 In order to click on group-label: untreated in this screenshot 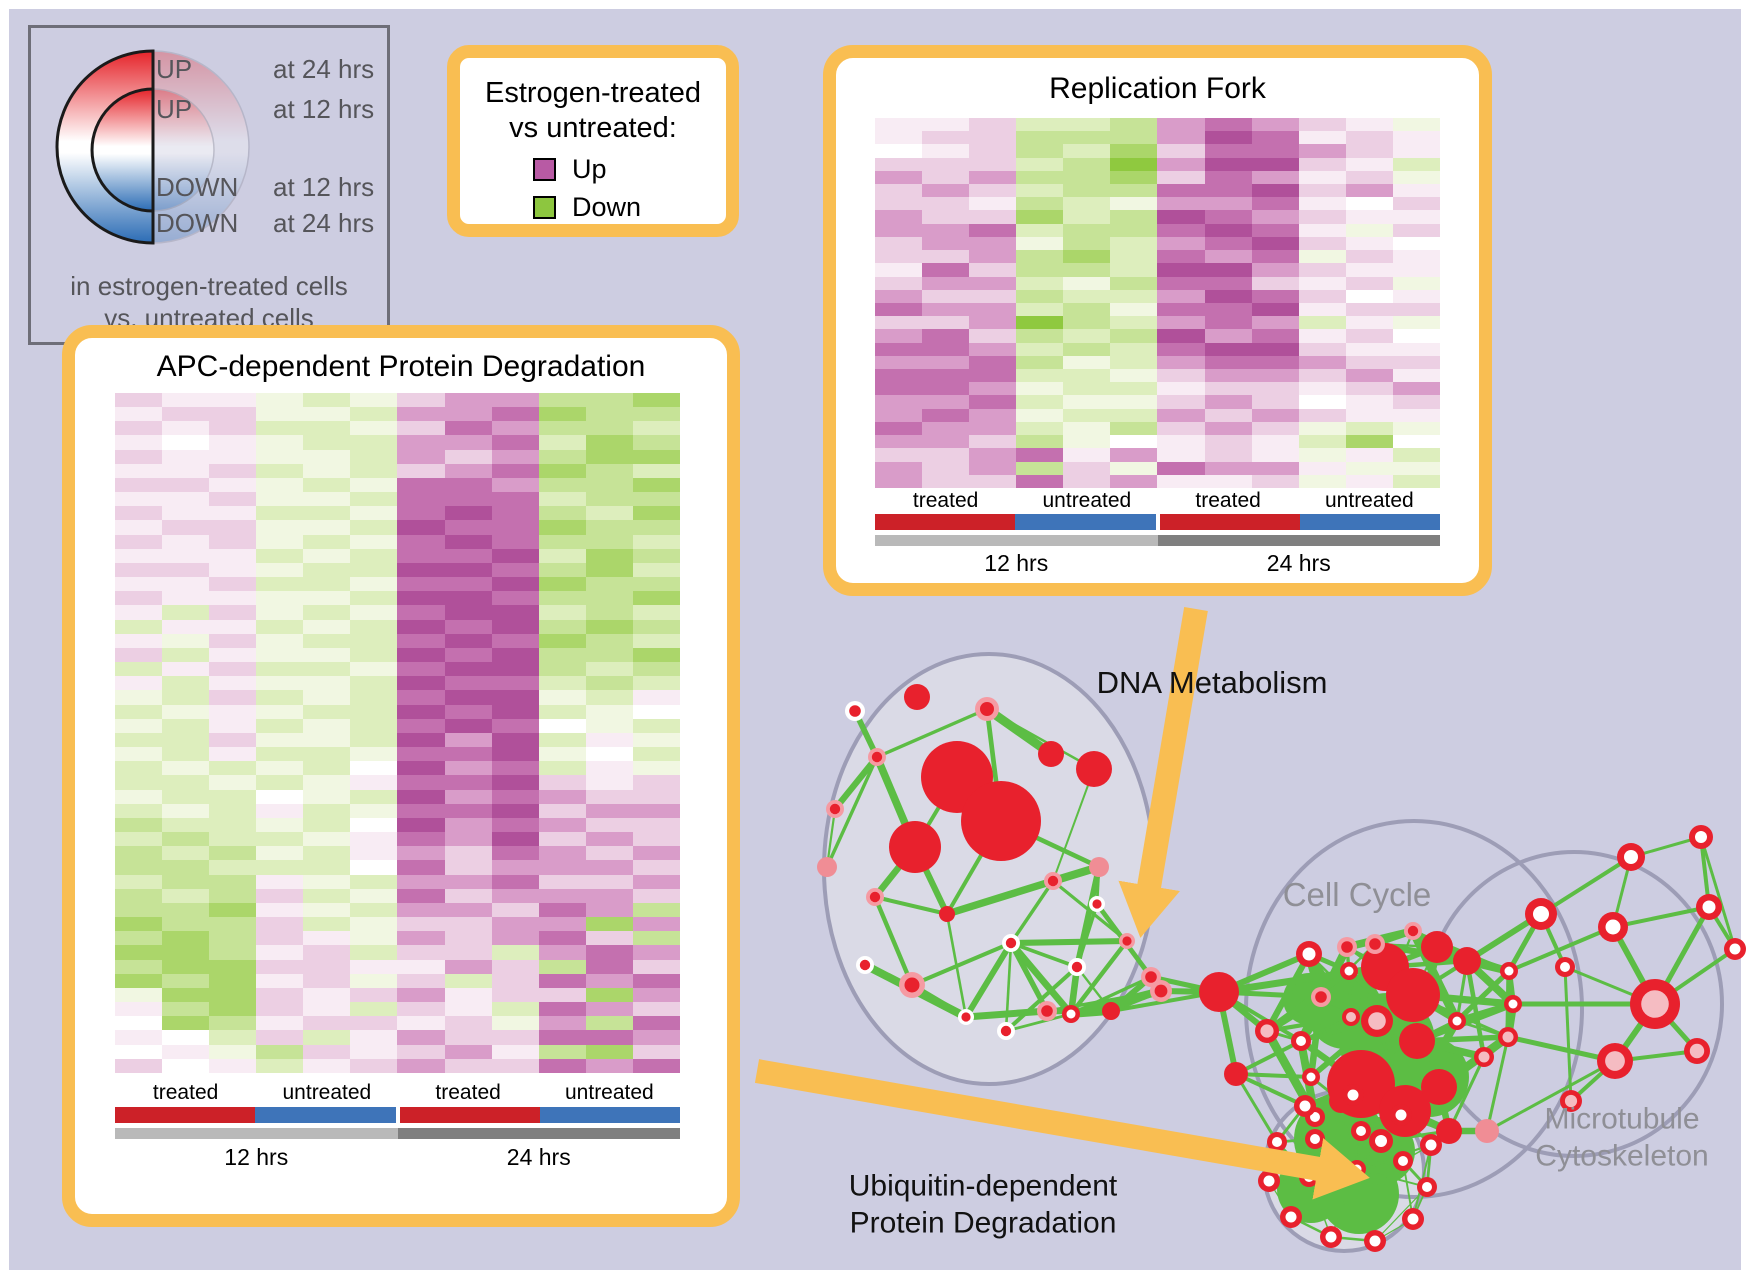, I will do `click(1369, 500)`.